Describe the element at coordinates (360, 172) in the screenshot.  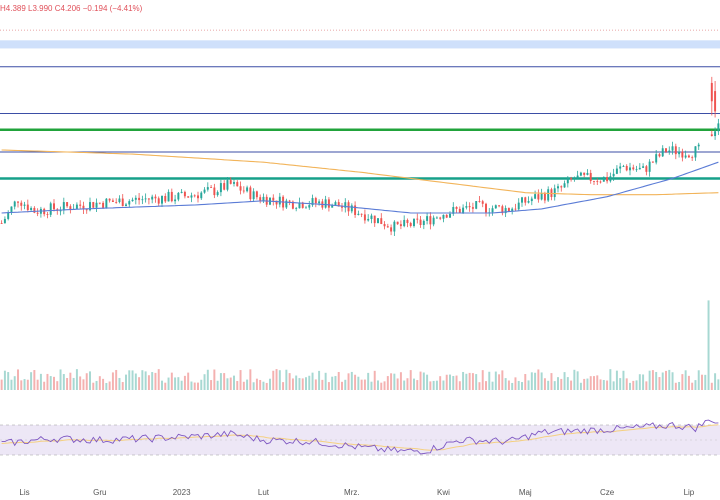
I see `ma-slow-line` at that location.